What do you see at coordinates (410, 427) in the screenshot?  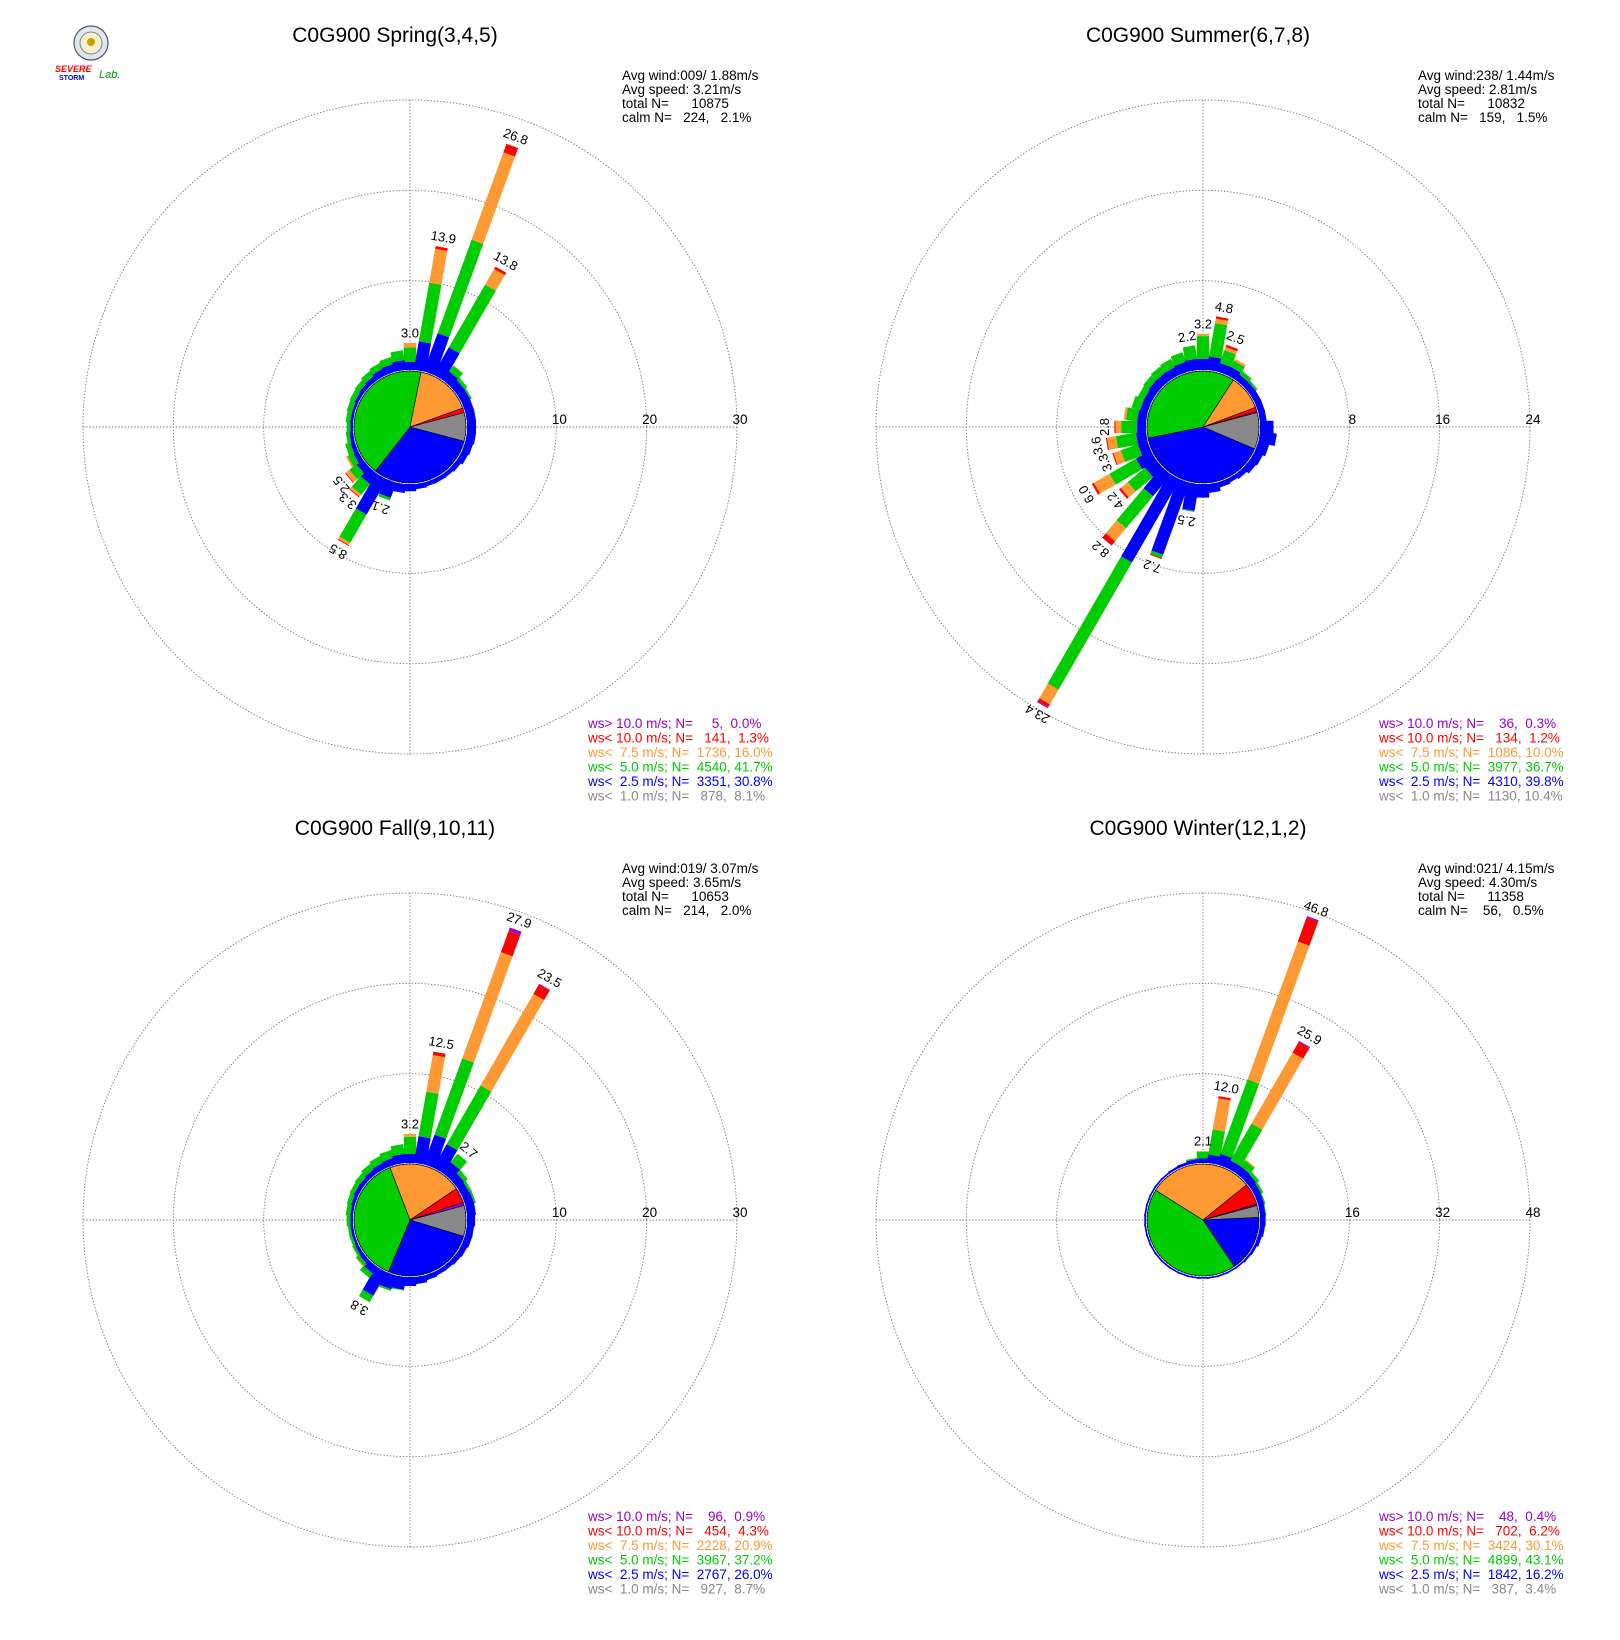 I see `range-ring` at bounding box center [410, 427].